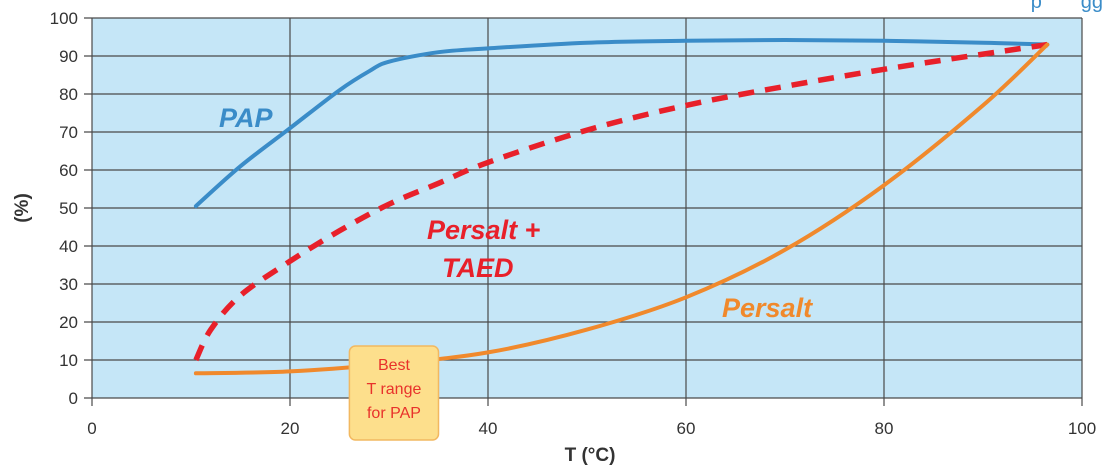  I want to click on note-box, so click(394, 393).